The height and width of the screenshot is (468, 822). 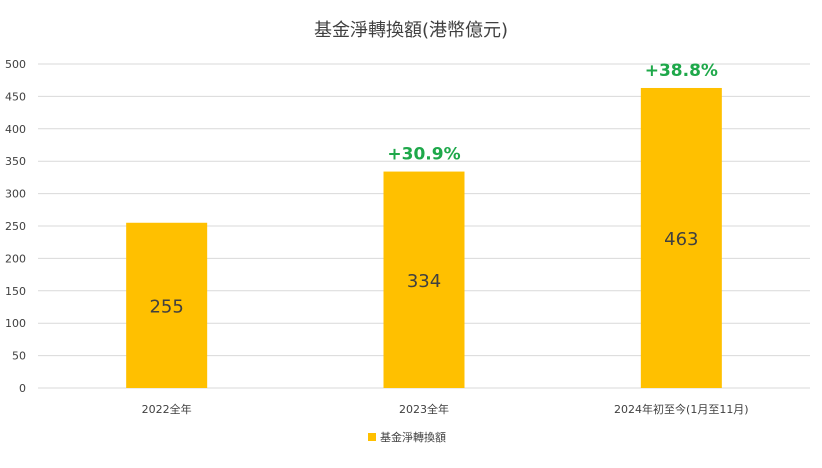 I want to click on x-category-label: 2023全年, so click(x=424, y=409).